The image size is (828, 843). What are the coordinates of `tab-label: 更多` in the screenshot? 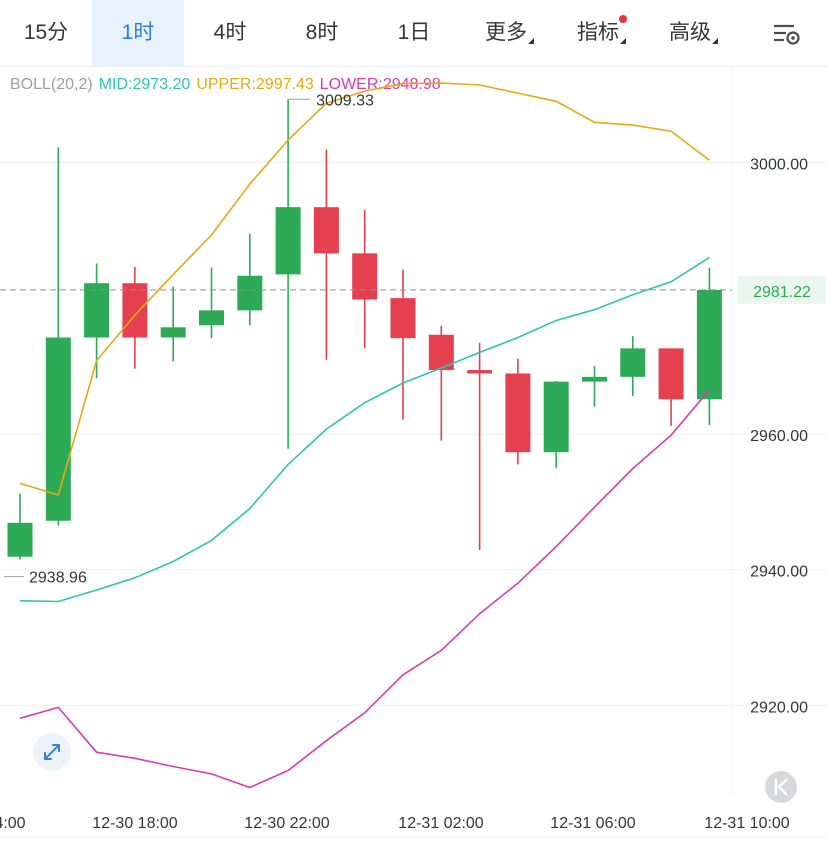 It's located at (506, 32).